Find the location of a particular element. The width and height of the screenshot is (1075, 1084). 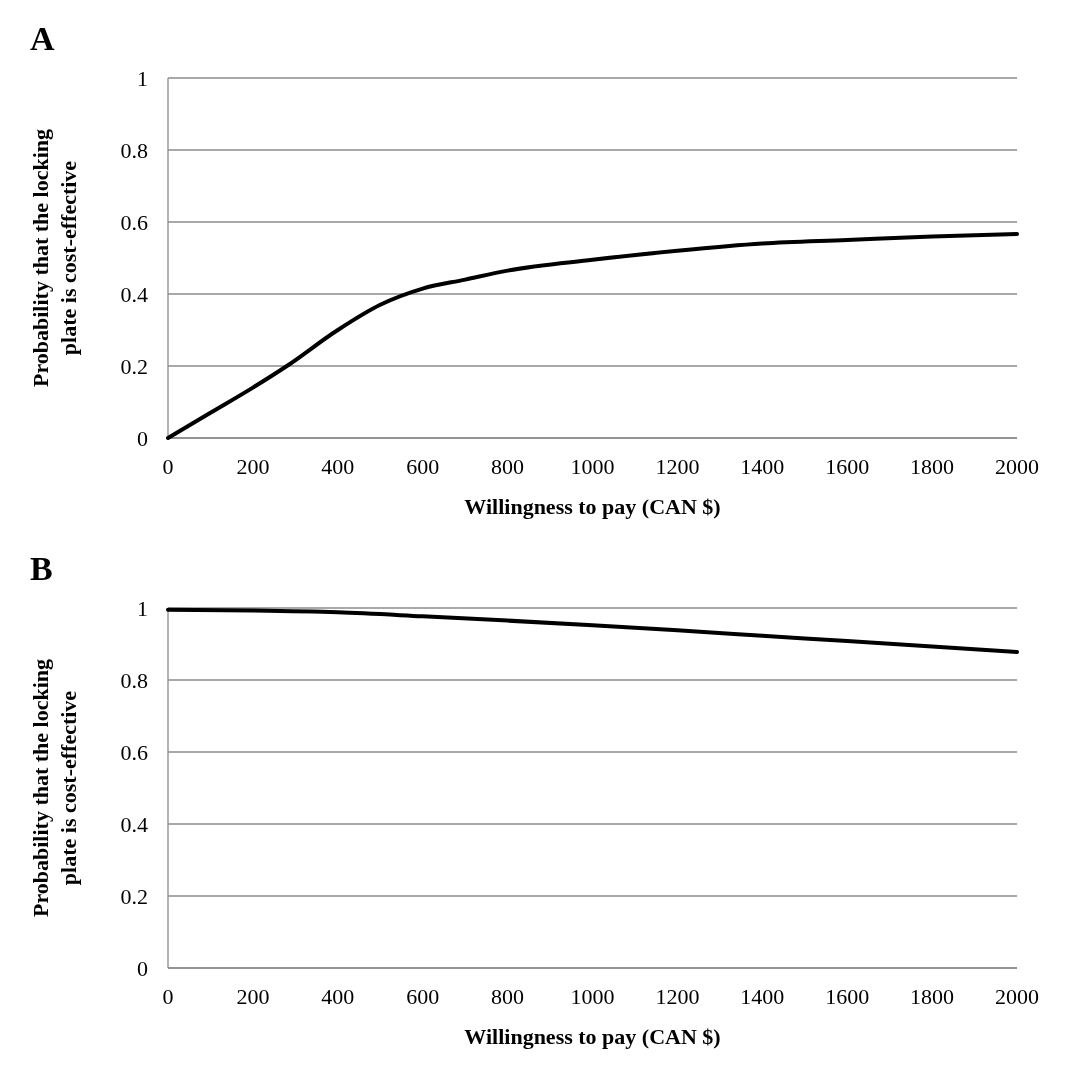

chart-title: B is located at coordinates (41, 568).